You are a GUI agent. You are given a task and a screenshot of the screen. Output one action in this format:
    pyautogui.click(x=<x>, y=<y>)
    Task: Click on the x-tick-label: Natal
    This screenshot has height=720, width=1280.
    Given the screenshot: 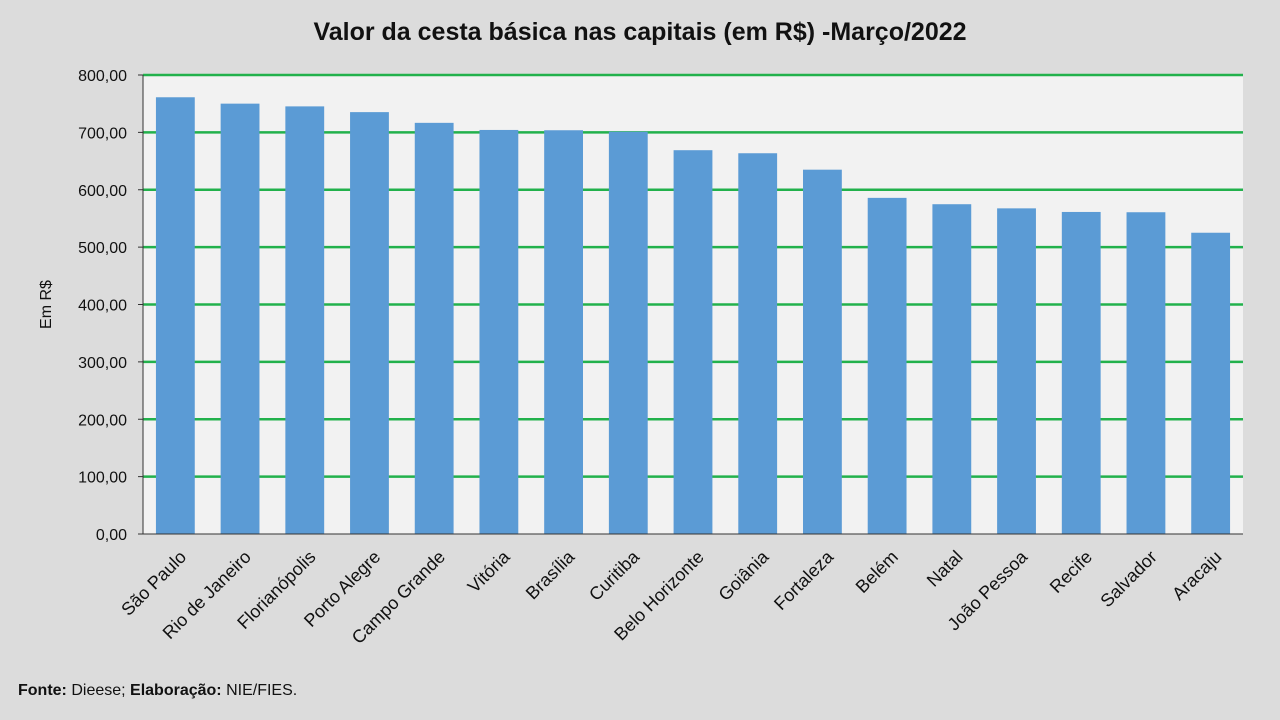 What is the action you would take?
    pyautogui.click(x=945, y=569)
    